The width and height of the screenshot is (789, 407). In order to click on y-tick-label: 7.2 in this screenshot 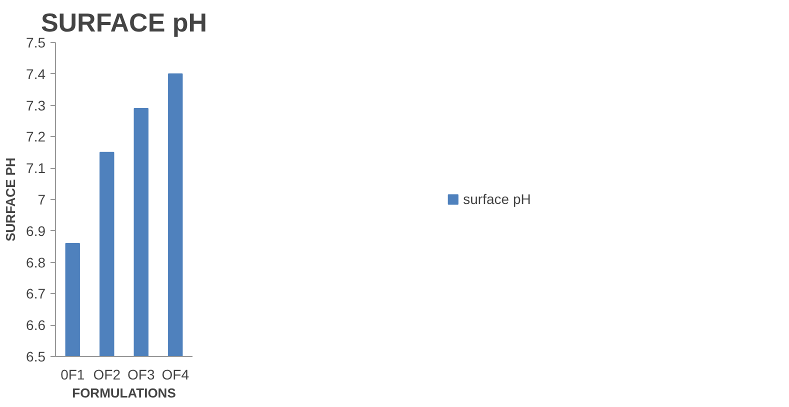, I will do `click(36, 136)`.